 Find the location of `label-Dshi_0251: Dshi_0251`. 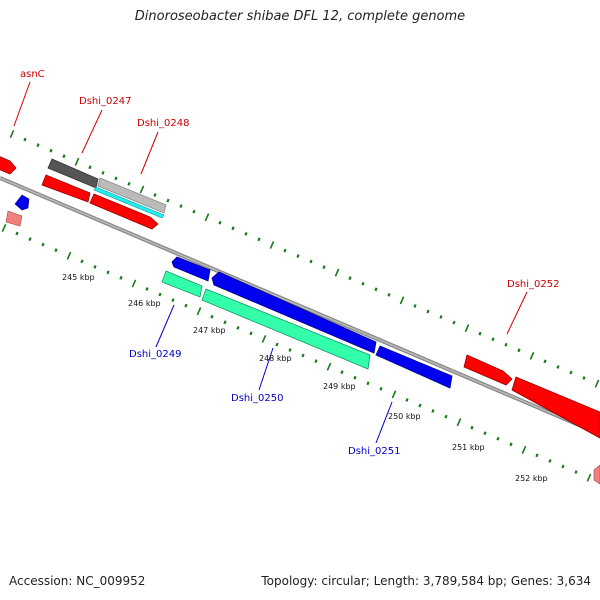

label-Dshi_0251: Dshi_0251 is located at coordinates (374, 451).